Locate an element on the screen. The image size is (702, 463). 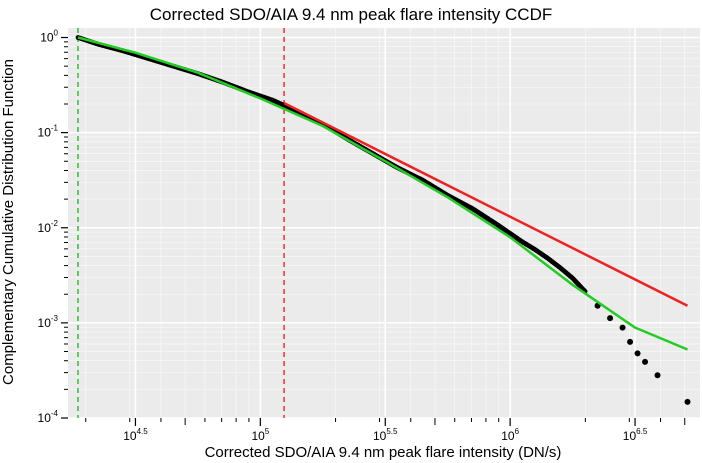
y-tick-label: 10⁻² is located at coordinates (48, 227).